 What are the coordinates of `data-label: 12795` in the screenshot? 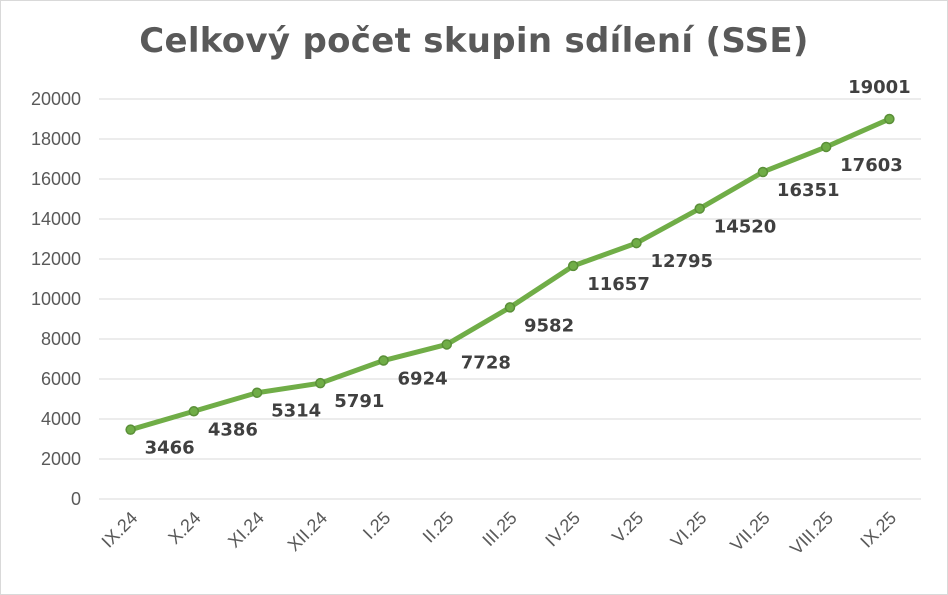 It's located at (681, 261).